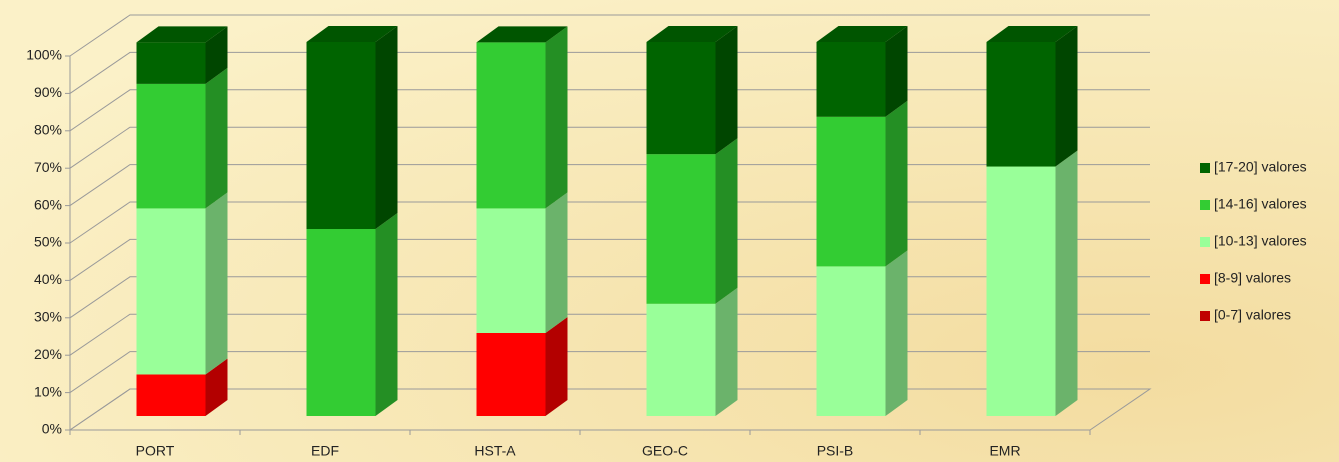 This screenshot has width=1339, height=462. I want to click on y-tick-label: 90%, so click(48, 92).